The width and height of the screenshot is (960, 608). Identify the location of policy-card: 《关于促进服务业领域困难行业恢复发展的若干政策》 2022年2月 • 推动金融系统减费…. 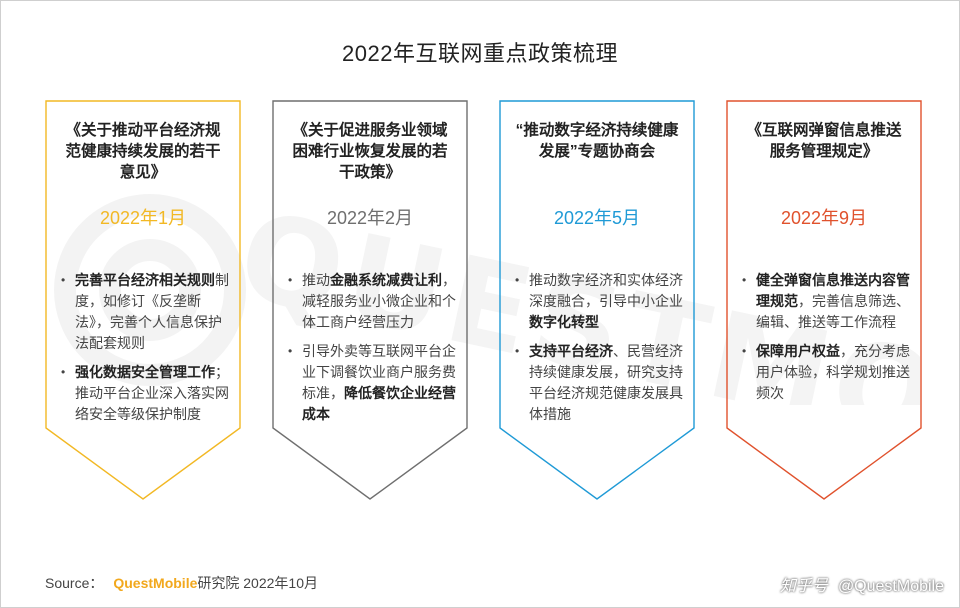
(370, 300).